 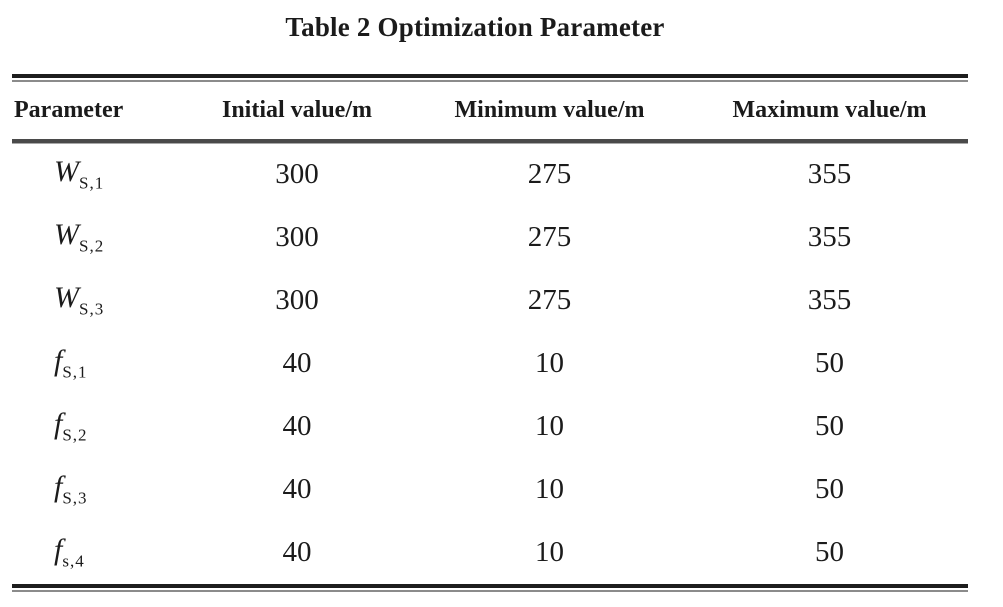 What do you see at coordinates (490, 174) in the screenshot?
I see `table-row: WS,1 300 275 355` at bounding box center [490, 174].